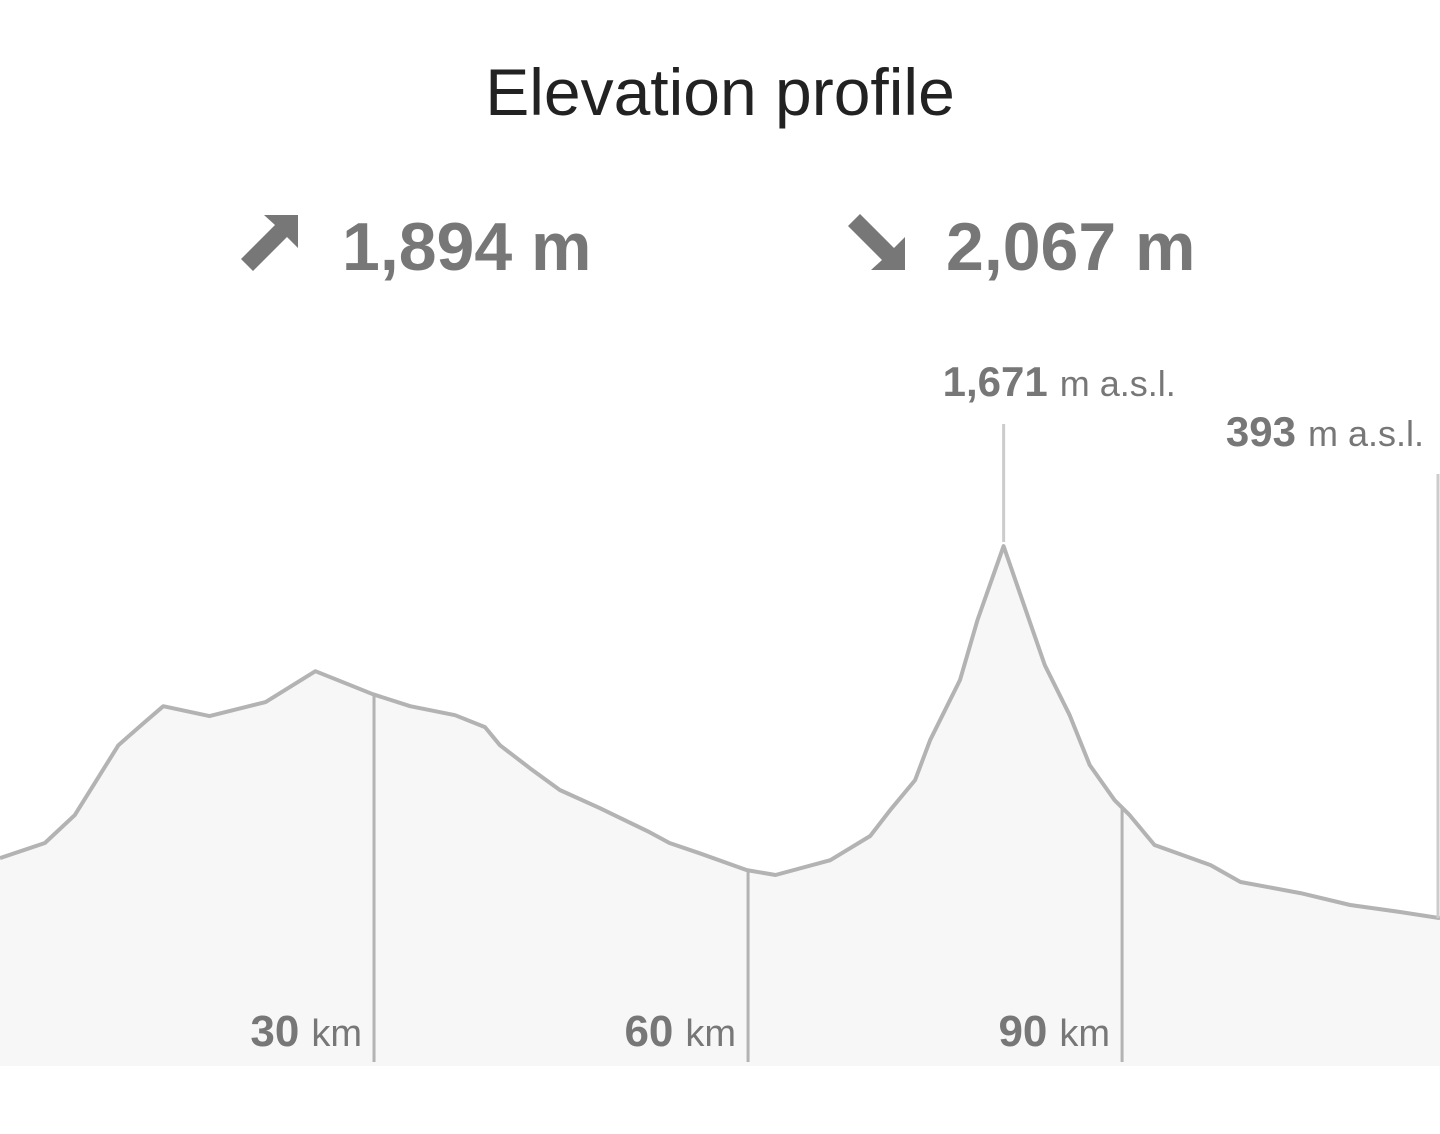 The height and width of the screenshot is (1134, 1440). What do you see at coordinates (1118, 383) in the screenshot?
I see `peak-unit: m a.s.l.` at bounding box center [1118, 383].